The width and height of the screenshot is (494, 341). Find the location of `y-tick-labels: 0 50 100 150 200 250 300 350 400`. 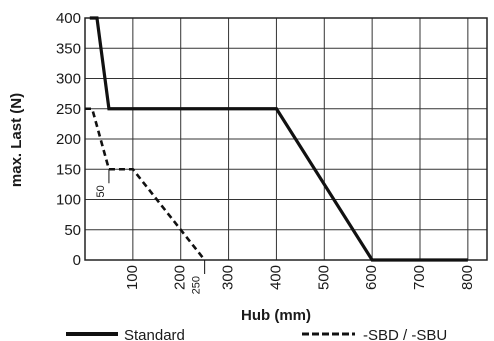

y-tick-labels: 0 50 100 150 200 250 300 350 400 is located at coordinates (68, 139).